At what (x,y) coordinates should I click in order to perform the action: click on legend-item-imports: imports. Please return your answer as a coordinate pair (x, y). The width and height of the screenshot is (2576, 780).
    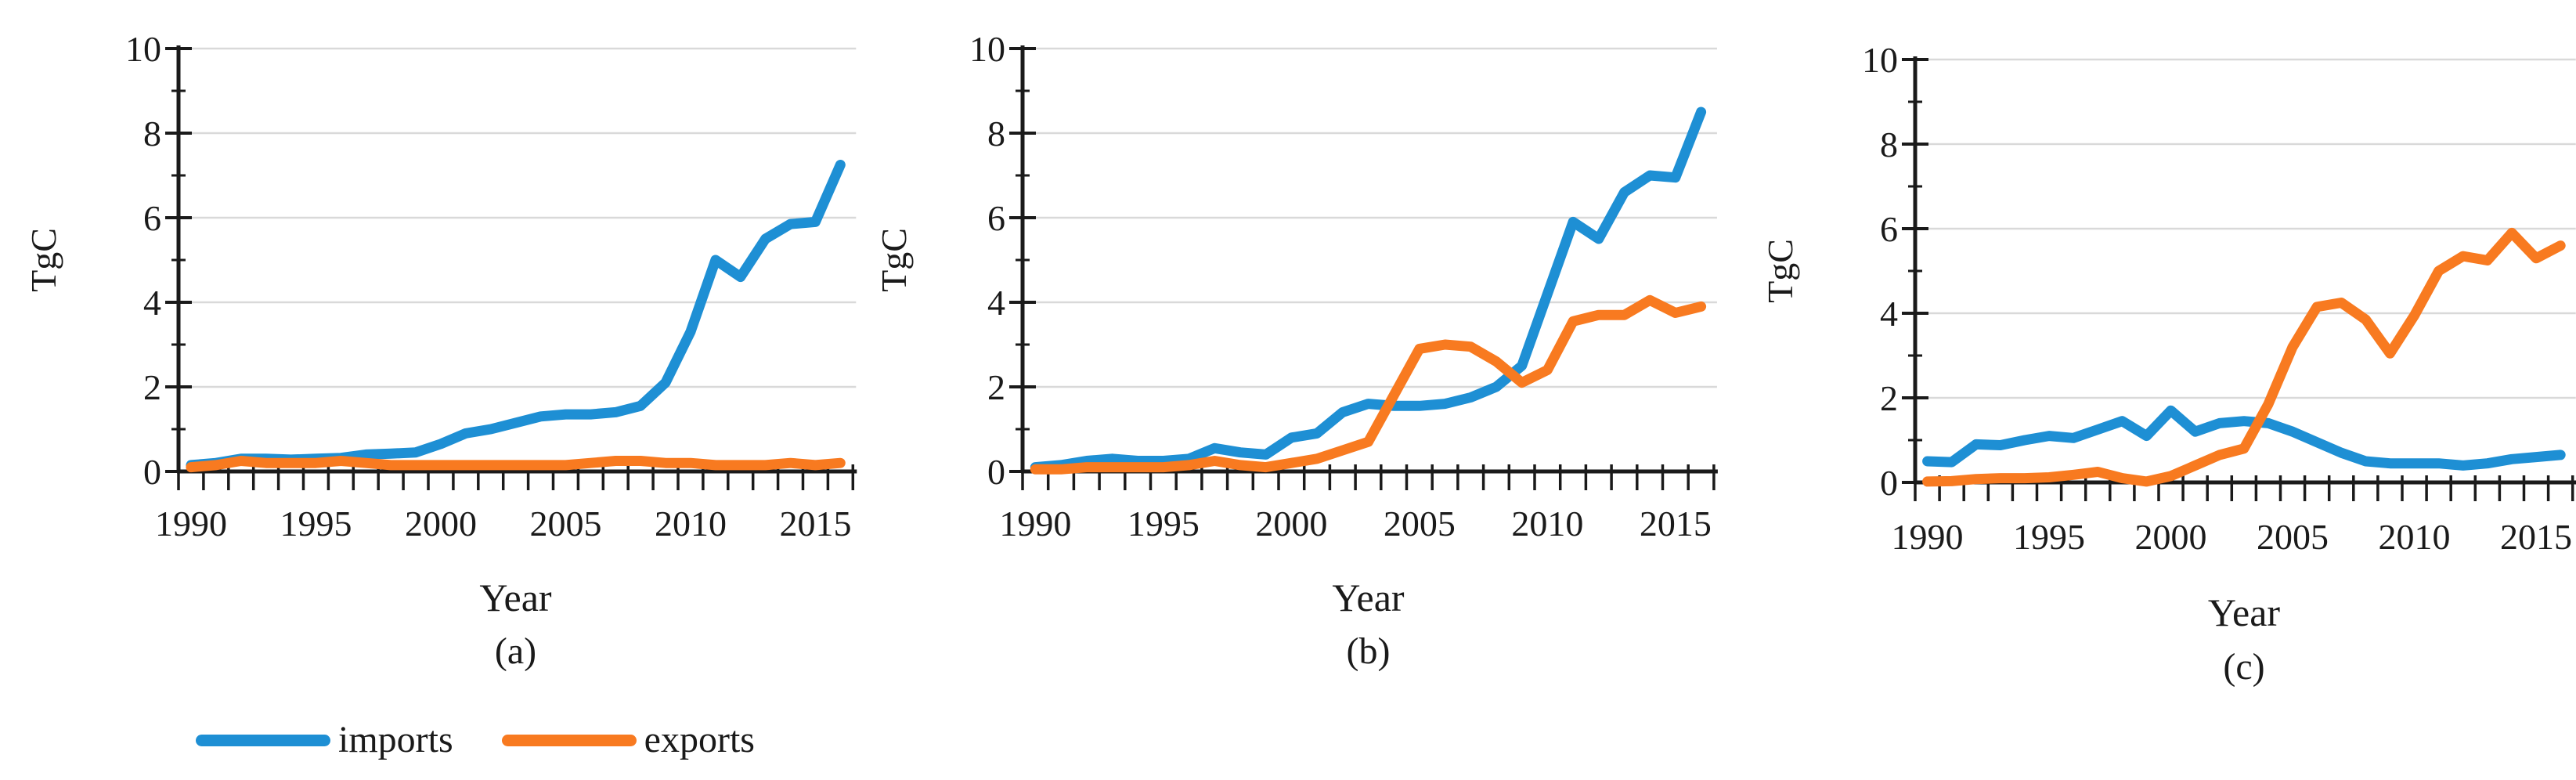
    Looking at the image, I should click on (324, 740).